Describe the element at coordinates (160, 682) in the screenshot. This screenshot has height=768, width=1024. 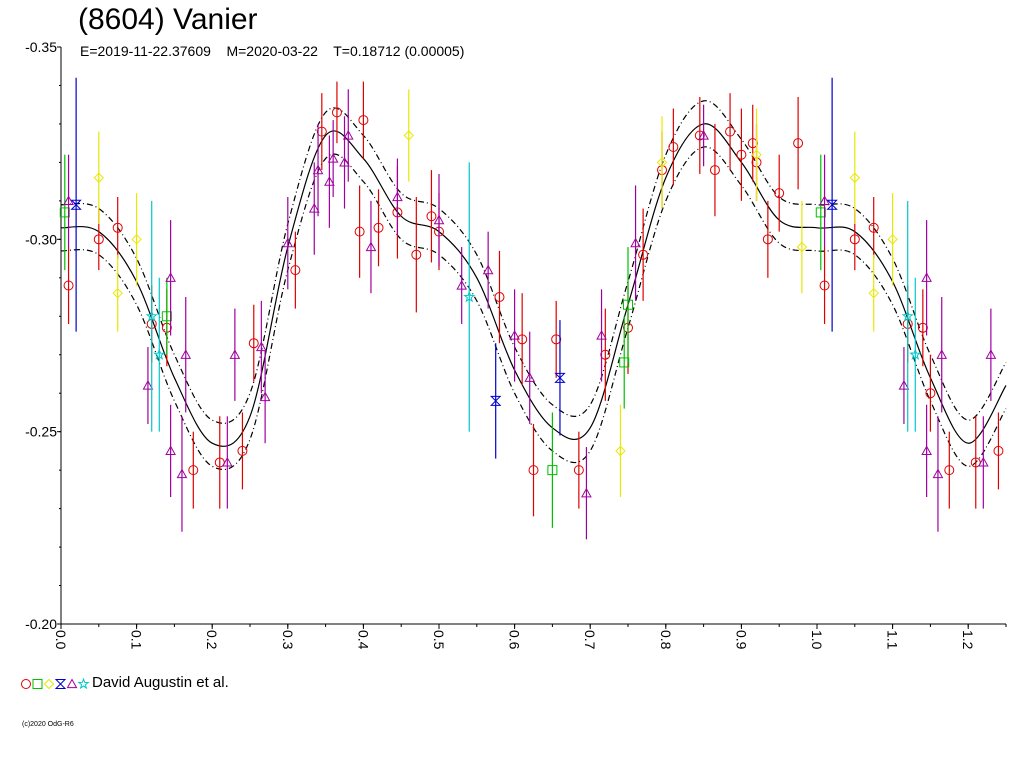
I see `legend-label: David Augustin et al.` at that location.